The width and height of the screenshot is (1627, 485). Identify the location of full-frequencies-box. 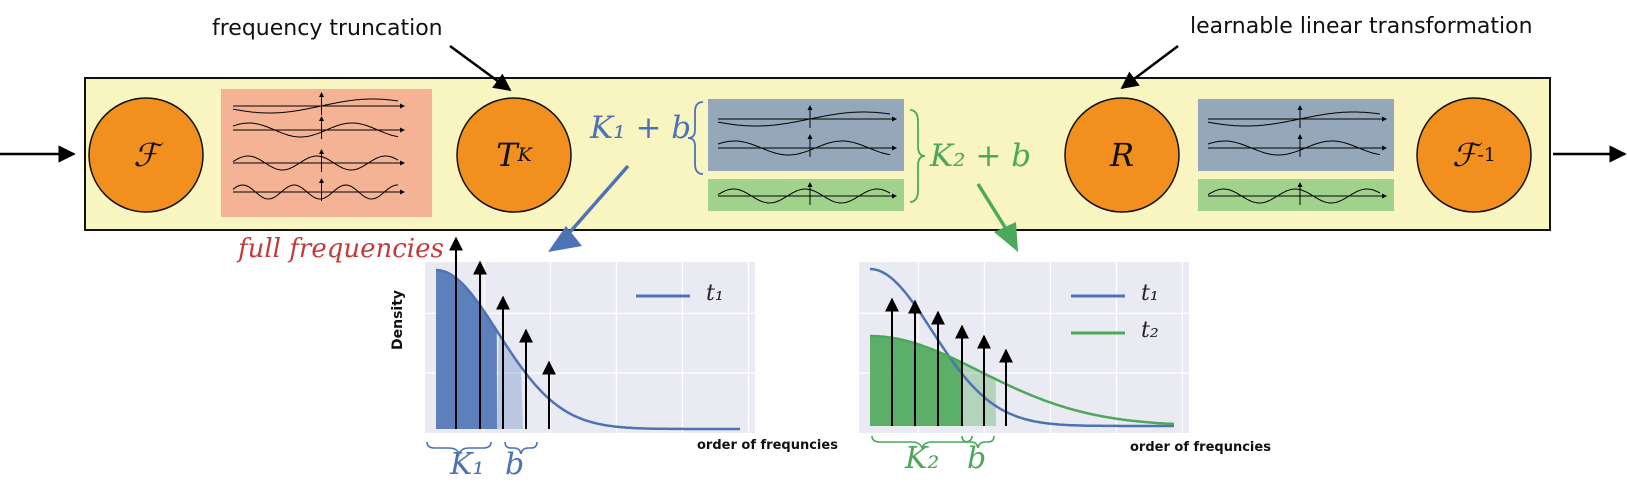
(326, 153).